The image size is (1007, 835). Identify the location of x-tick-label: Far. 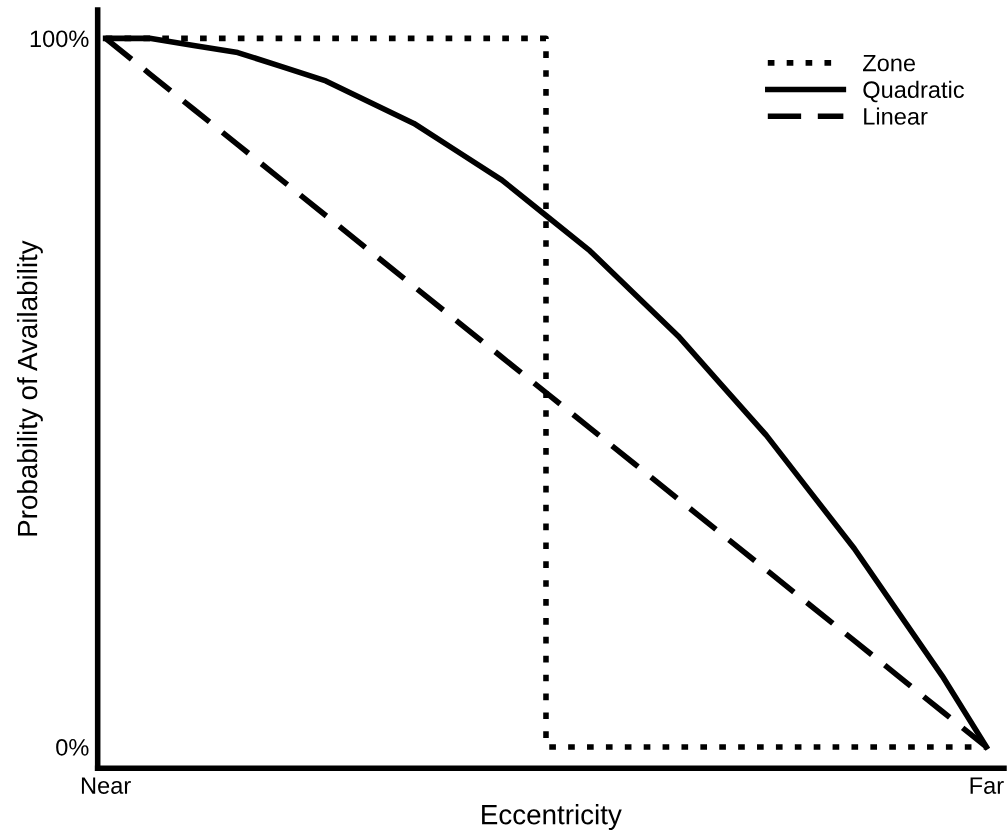
(987, 785).